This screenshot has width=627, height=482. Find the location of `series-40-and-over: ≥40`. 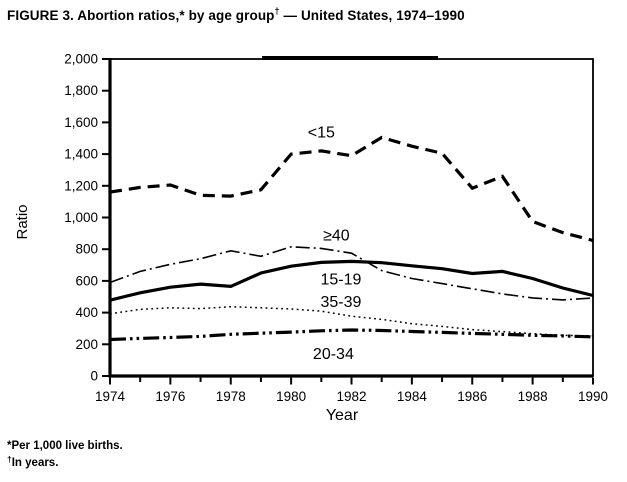

series-40-and-over: ≥40 is located at coordinates (351, 264).